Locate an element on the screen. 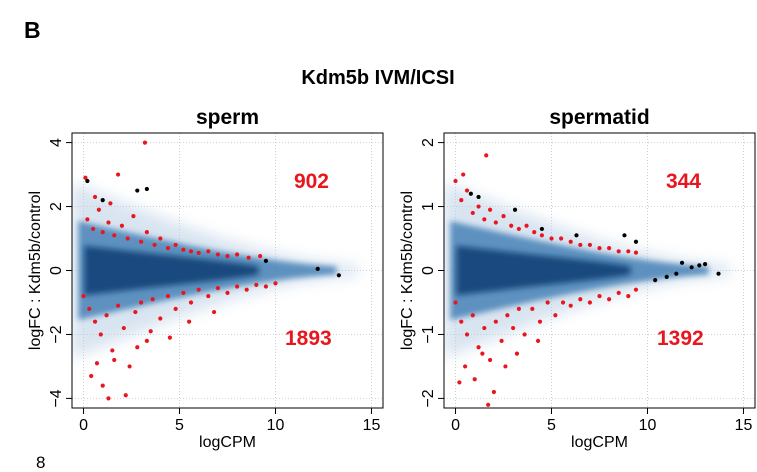 Image resolution: width=757 pixels, height=472 pixels. y-axis-label: logFC : Kdm5b/control is located at coordinates (35, 270).